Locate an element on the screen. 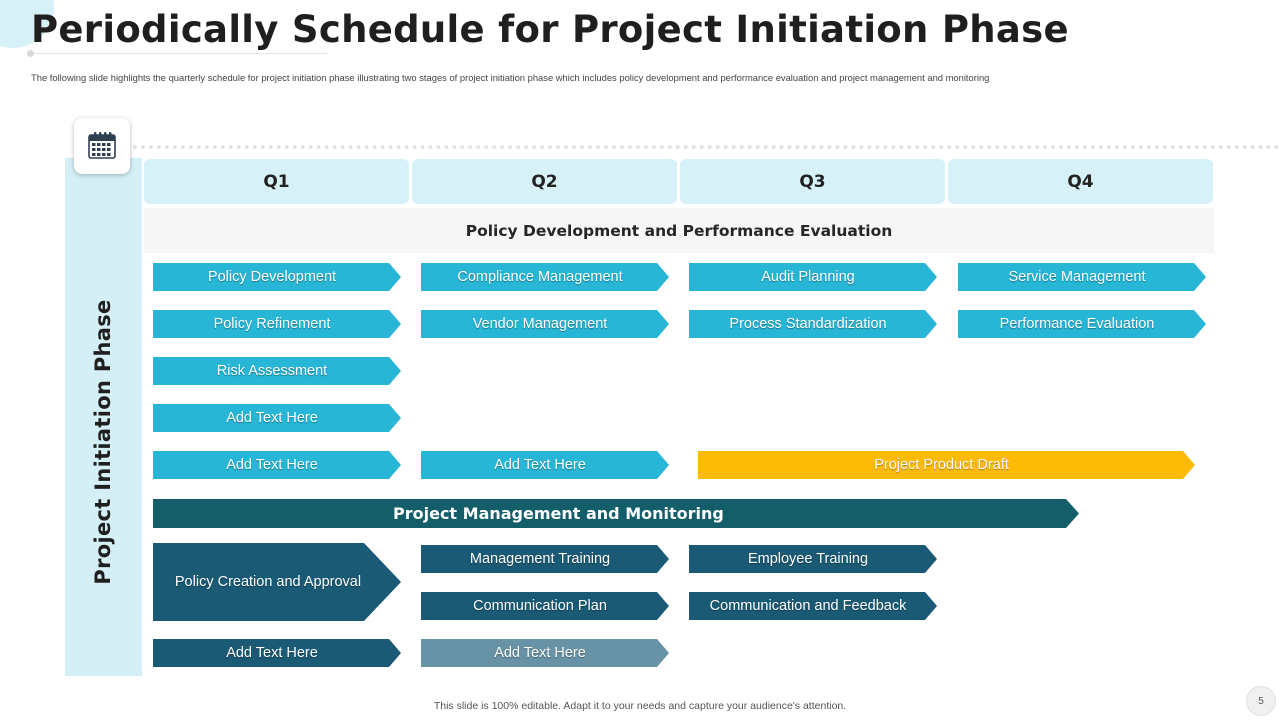 The height and width of the screenshot is (720, 1280). task-policy-development: Policy Development is located at coordinates (277, 277).